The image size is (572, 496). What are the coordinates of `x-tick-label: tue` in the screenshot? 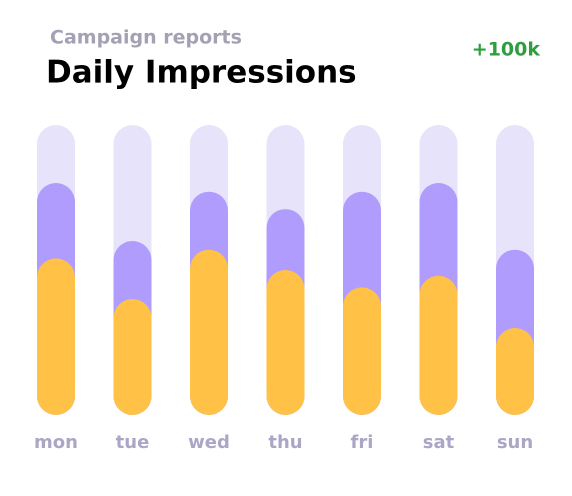 It's located at (133, 442).